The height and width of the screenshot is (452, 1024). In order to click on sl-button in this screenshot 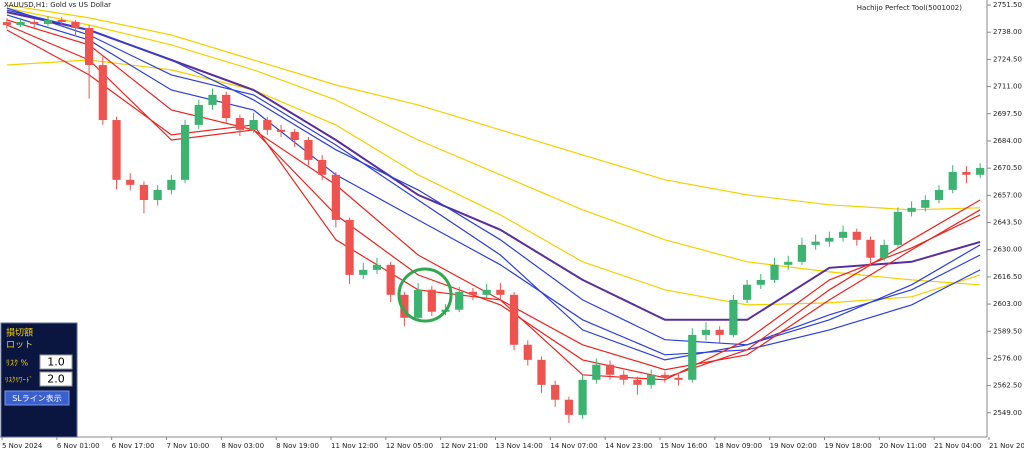, I will do `click(37, 398)`.